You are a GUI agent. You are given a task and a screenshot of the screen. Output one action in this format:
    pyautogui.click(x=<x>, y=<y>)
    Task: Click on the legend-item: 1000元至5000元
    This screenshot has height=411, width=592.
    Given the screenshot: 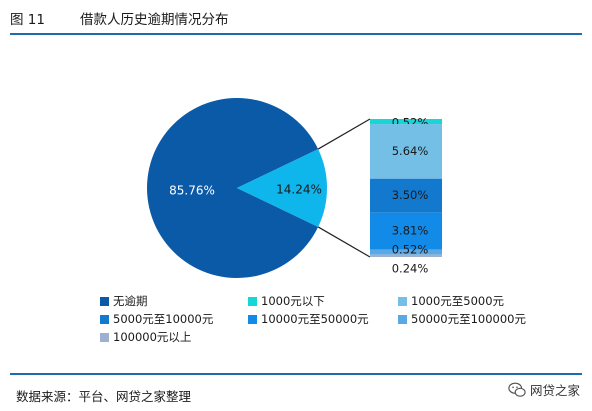 What is the action you would take?
    pyautogui.click(x=451, y=301)
    